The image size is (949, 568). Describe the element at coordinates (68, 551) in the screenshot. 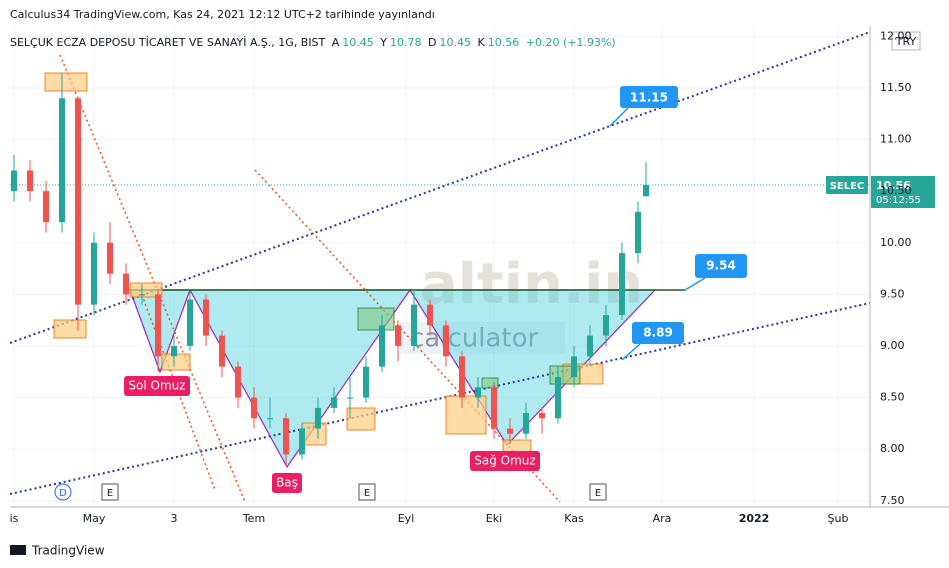

I see `footer: TradingView` at that location.